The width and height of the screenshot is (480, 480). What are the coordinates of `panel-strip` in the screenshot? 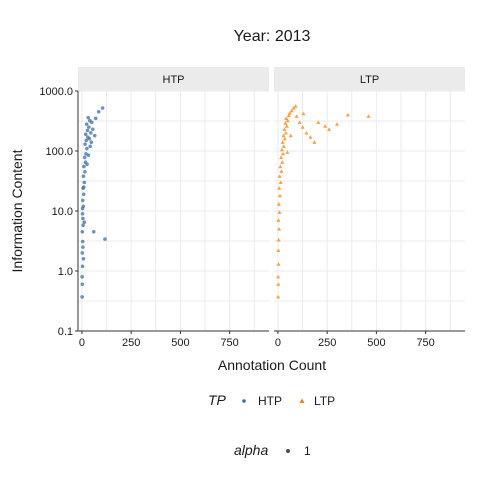 It's located at (173, 79).